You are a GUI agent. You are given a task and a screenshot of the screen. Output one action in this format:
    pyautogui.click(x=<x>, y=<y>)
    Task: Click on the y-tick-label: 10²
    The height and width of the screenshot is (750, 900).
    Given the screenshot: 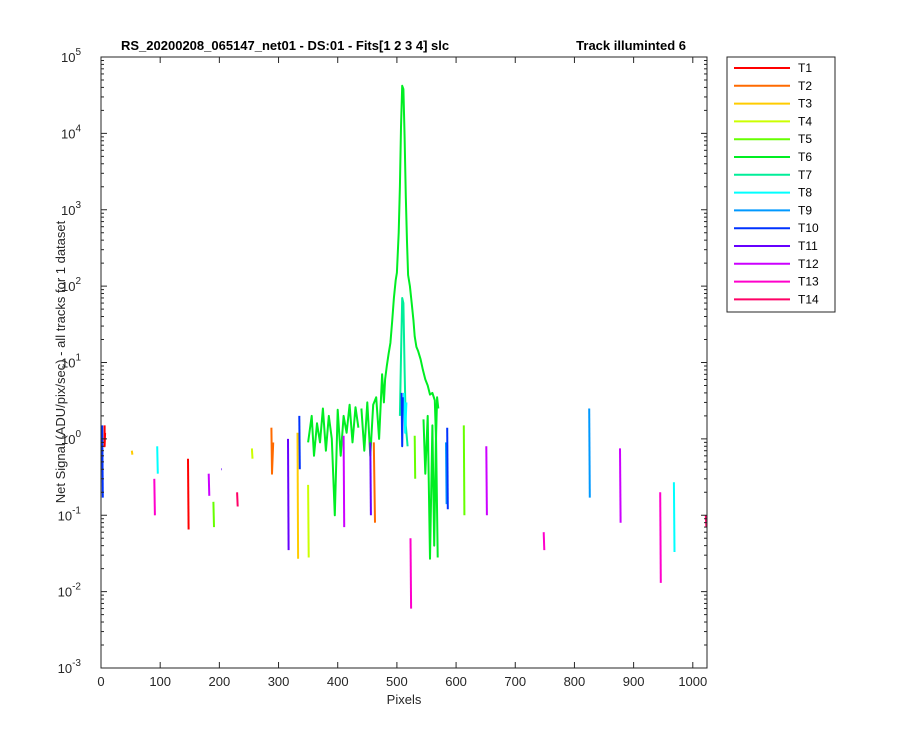 What is the action you would take?
    pyautogui.click(x=71, y=285)
    